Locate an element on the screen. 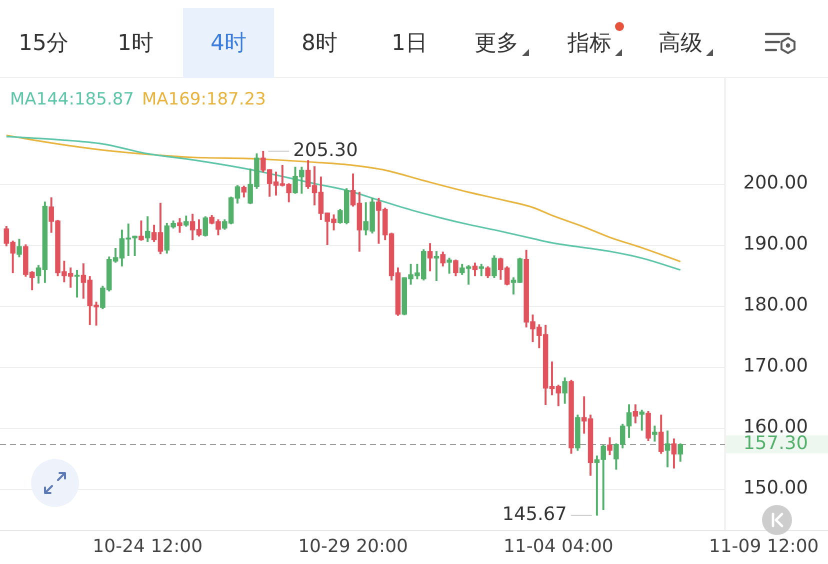  text: 15分 is located at coordinates (43, 44).